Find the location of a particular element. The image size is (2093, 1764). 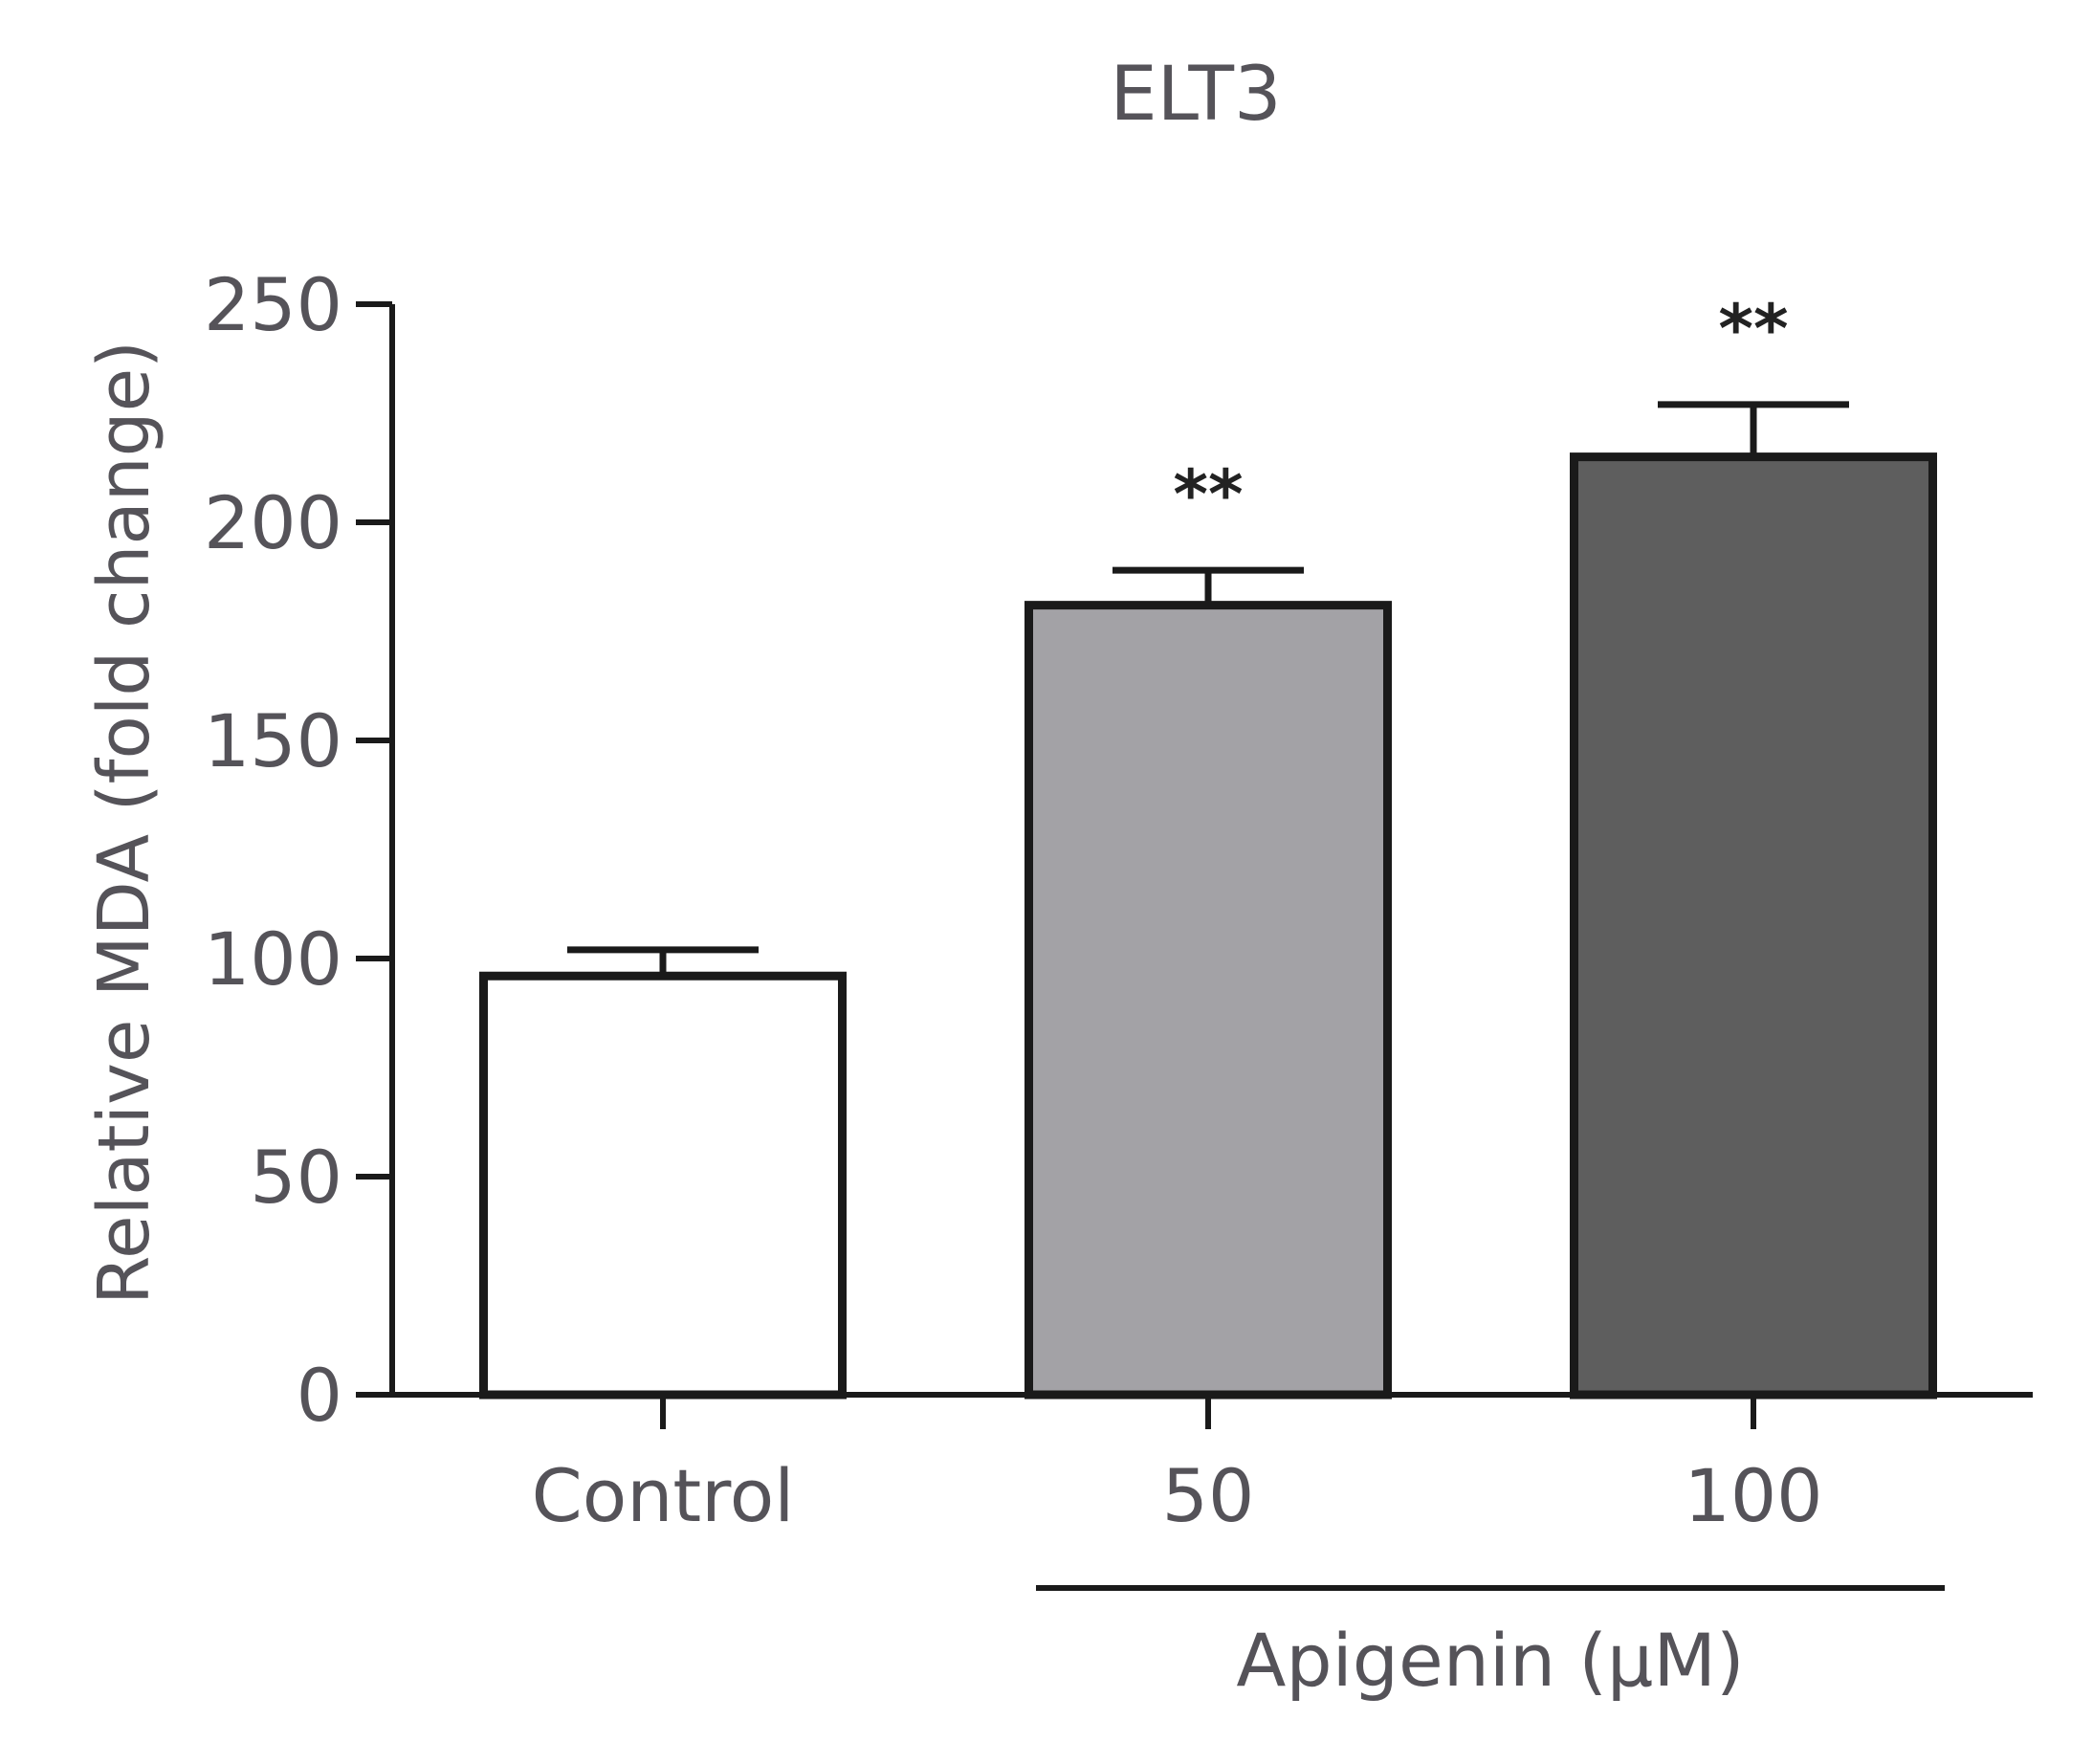

y-axis-label: Relative MDA (fold change) is located at coordinates (124, 823).